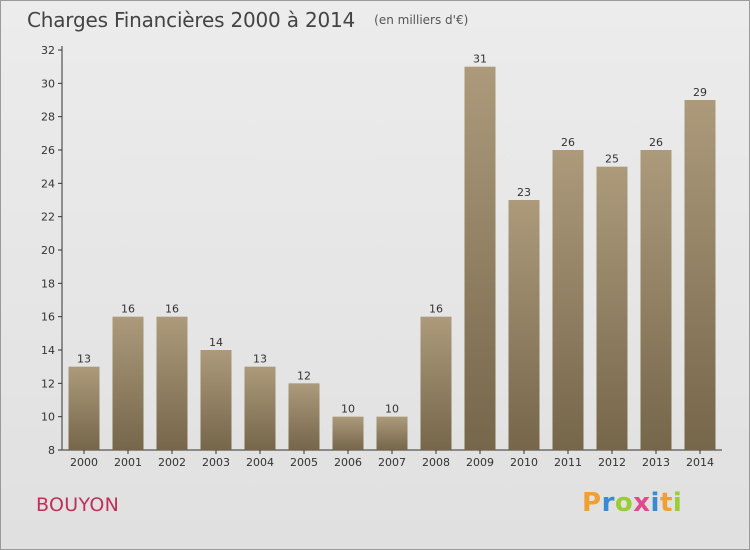 The width and height of the screenshot is (750, 550). What do you see at coordinates (608, 503) in the screenshot?
I see `logo-letter: r` at bounding box center [608, 503].